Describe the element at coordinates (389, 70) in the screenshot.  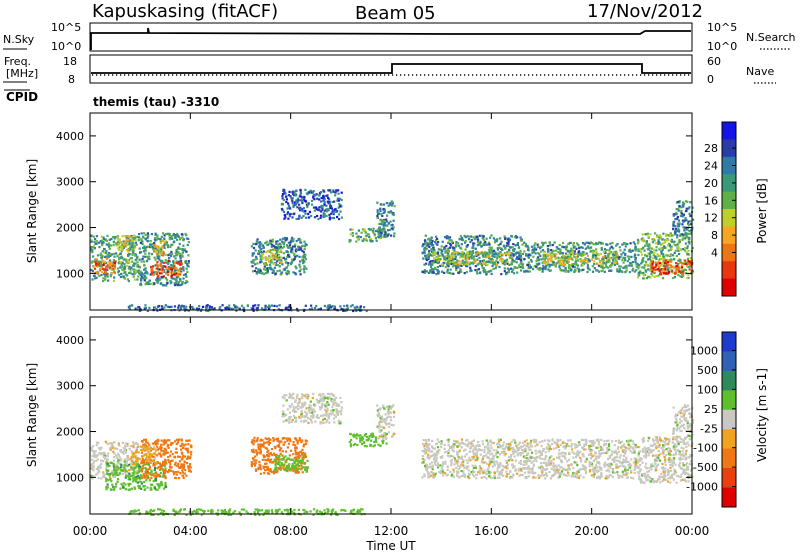
I see `freq-panel: Freq. [MHz] 18 8 60 0 Nave` at that location.